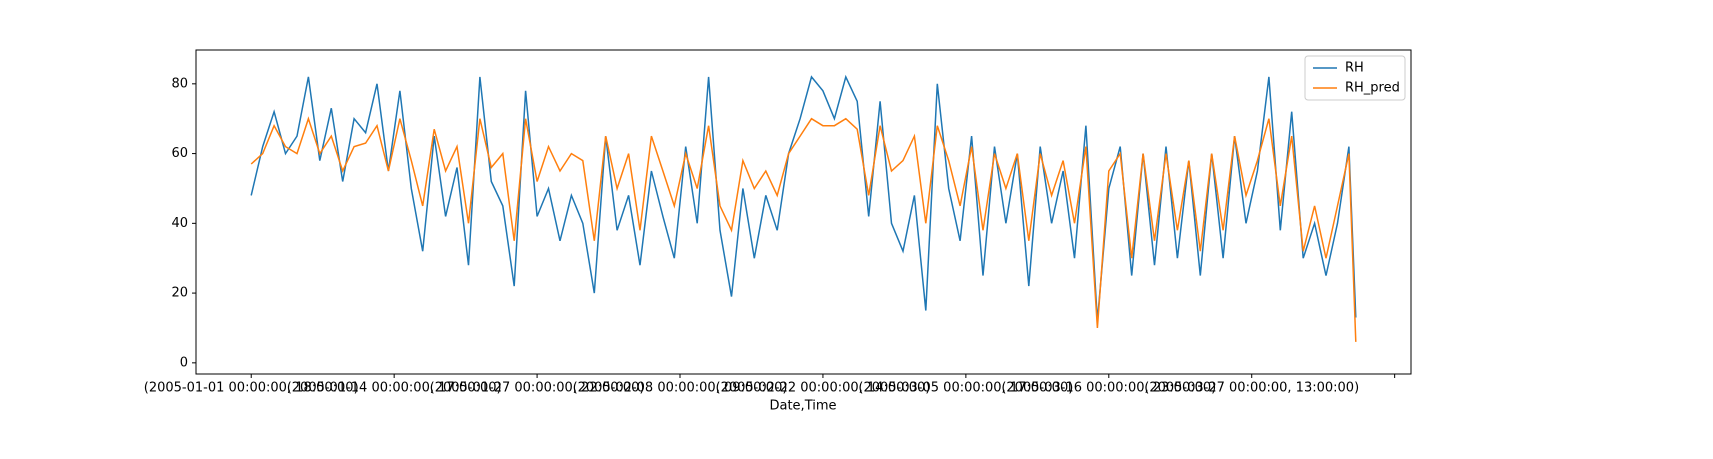 The image size is (1713, 459). What do you see at coordinates (179, 223) in the screenshot?
I see `y-tick-label: 40` at bounding box center [179, 223].